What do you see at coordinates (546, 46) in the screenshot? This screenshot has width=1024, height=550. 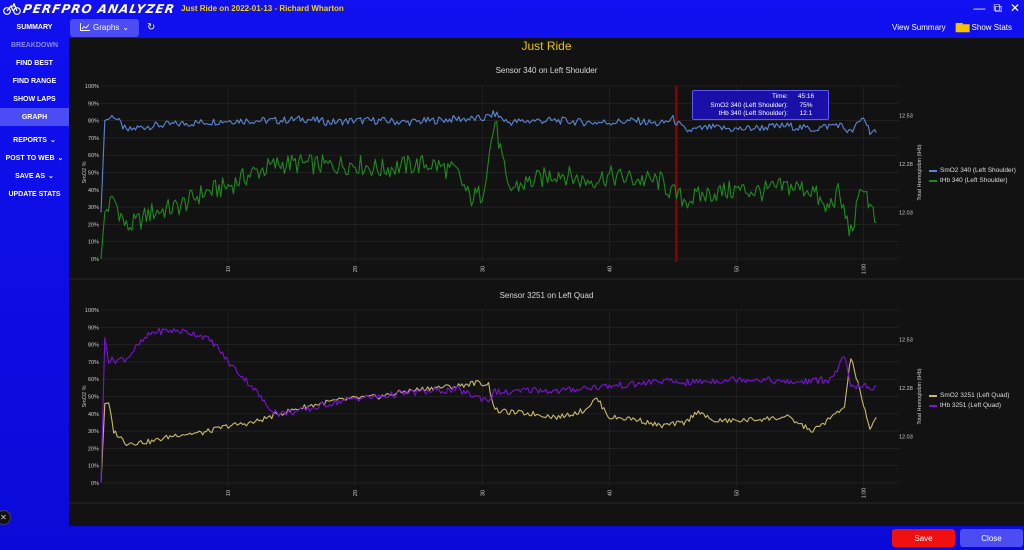 I see `page-title: Just Ride` at bounding box center [546, 46].